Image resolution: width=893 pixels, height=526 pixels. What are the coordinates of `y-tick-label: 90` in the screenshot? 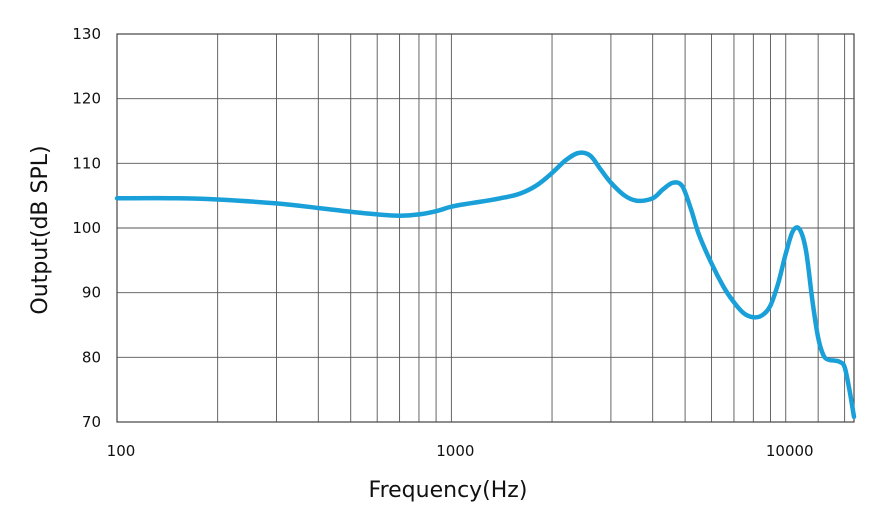 It's located at (91, 293).